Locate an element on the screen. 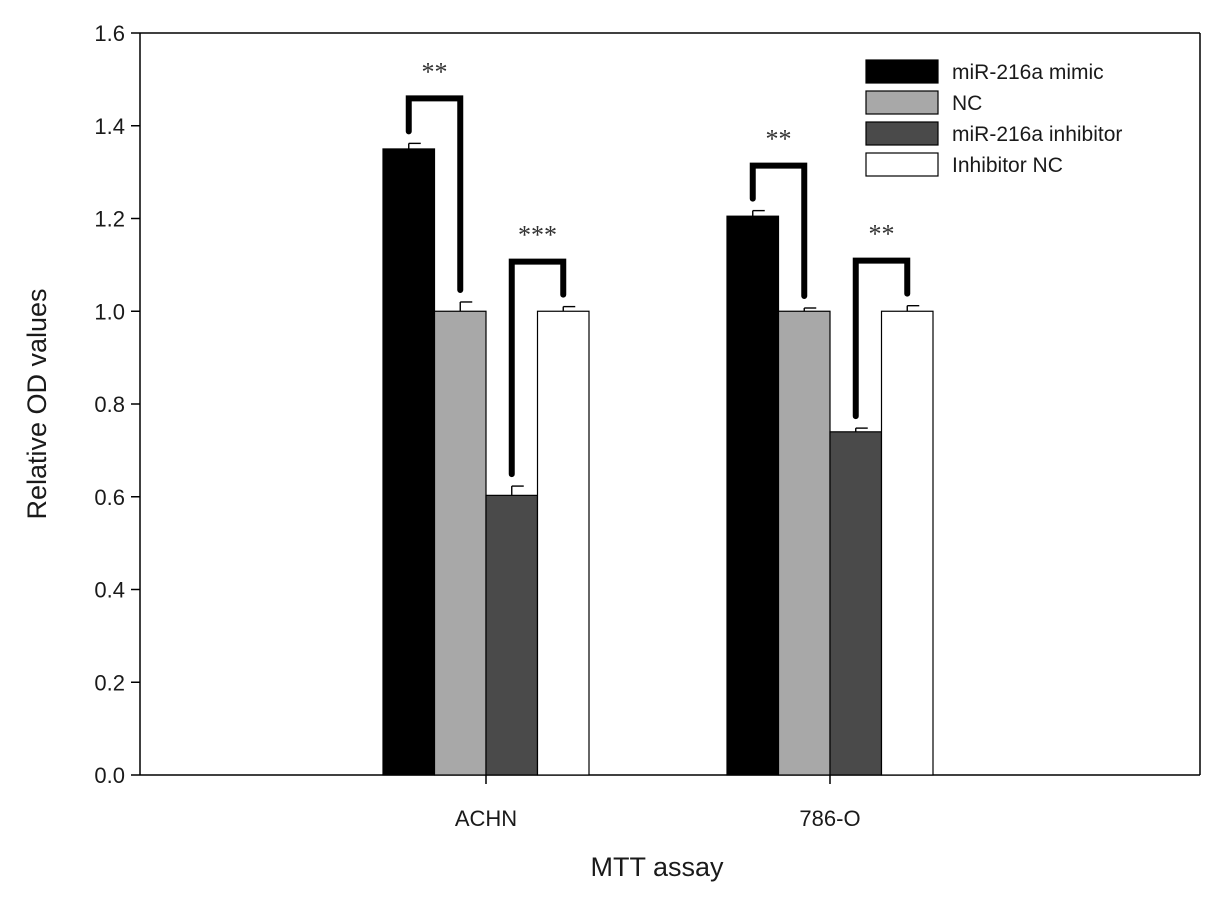 This screenshot has height=900, width=1215. significance-label: *** is located at coordinates (537, 235).